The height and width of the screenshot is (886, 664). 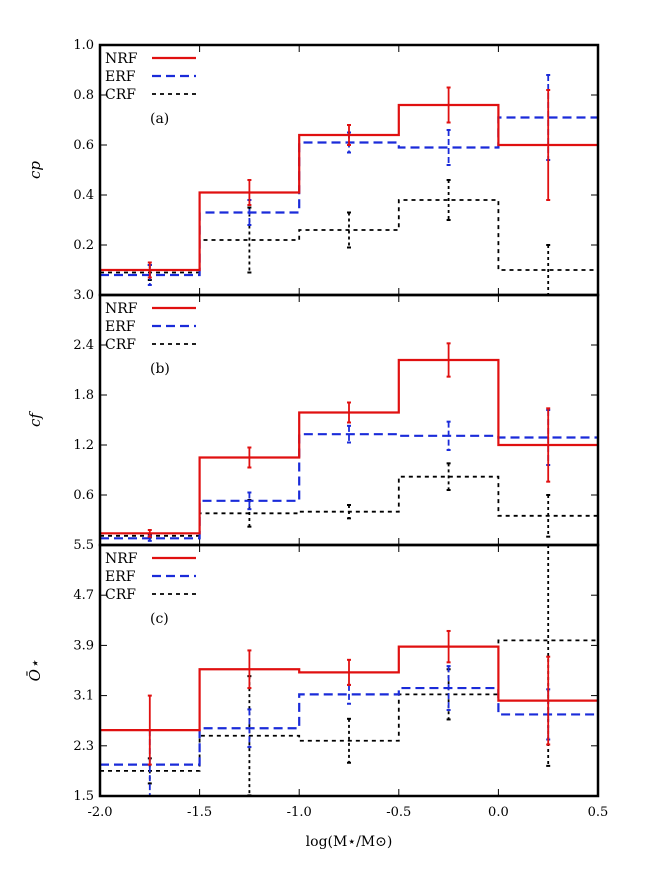 What do you see at coordinates (83, 395) in the screenshot?
I see `y-tick-label: 1.8` at bounding box center [83, 395].